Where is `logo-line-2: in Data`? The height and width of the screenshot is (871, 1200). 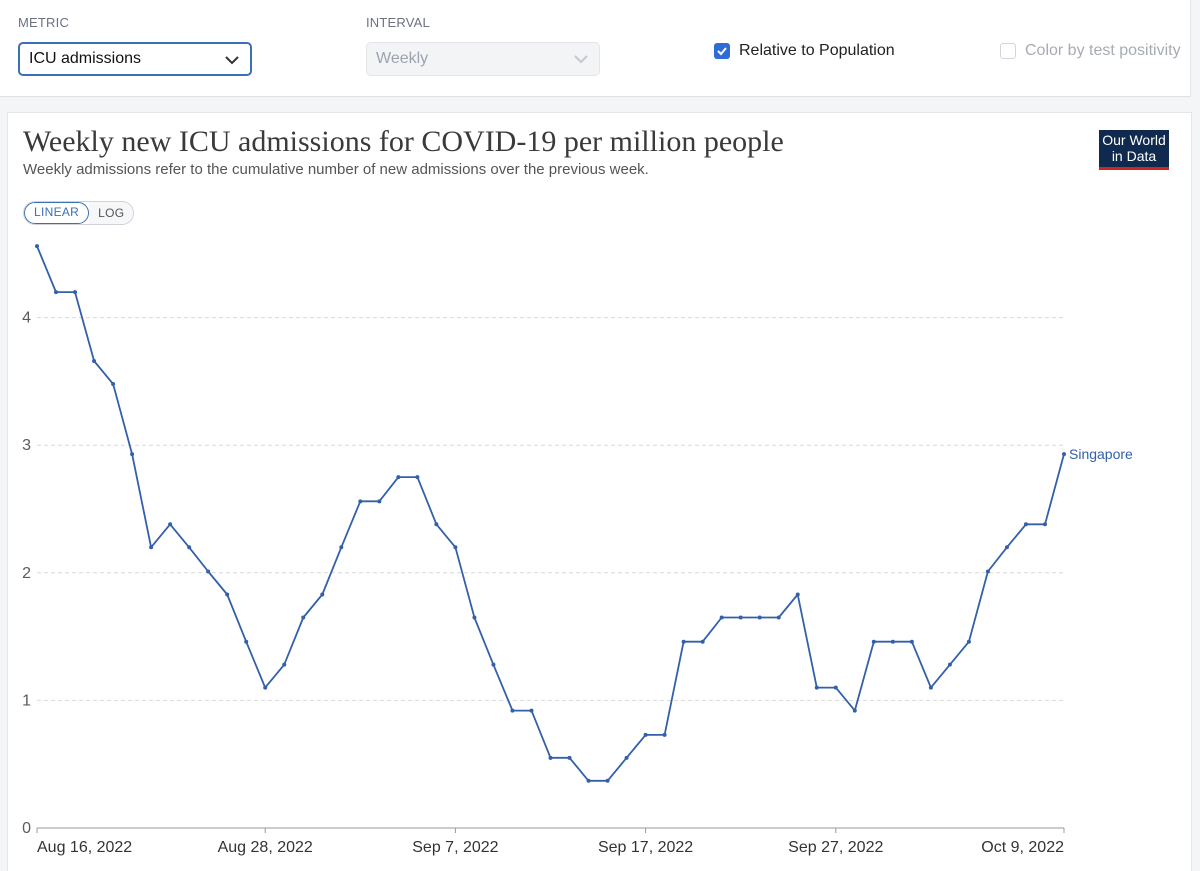
logo-line-2: in Data is located at coordinates (1134, 156).